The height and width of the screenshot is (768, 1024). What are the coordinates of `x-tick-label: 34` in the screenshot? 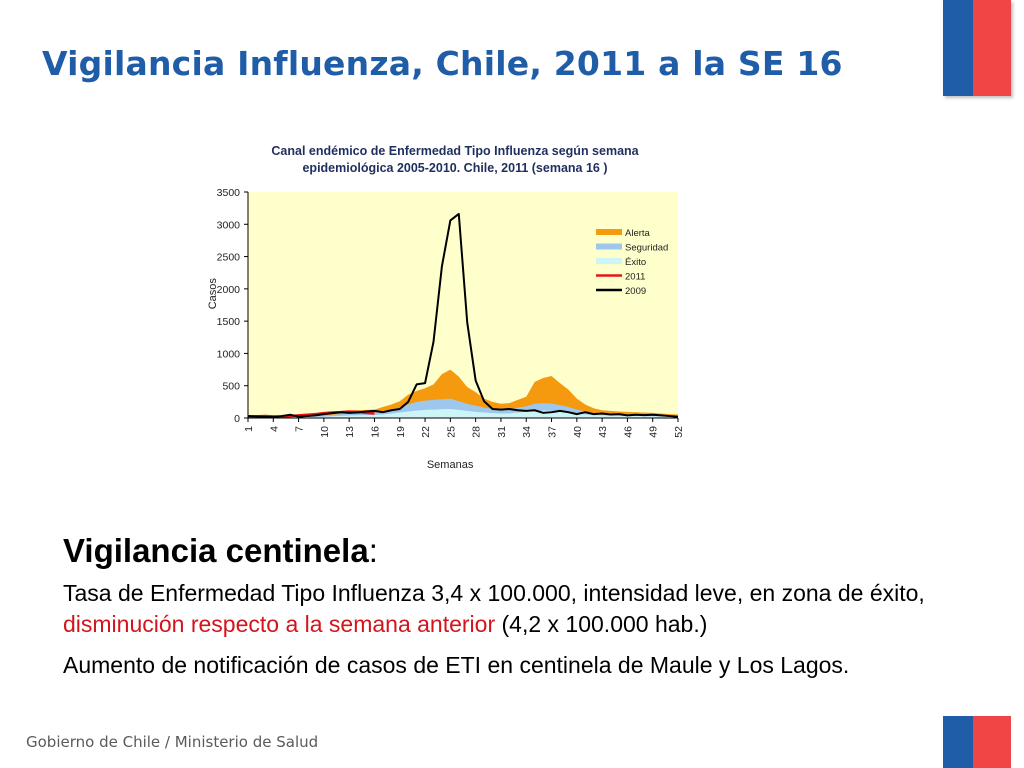 It's located at (527, 432).